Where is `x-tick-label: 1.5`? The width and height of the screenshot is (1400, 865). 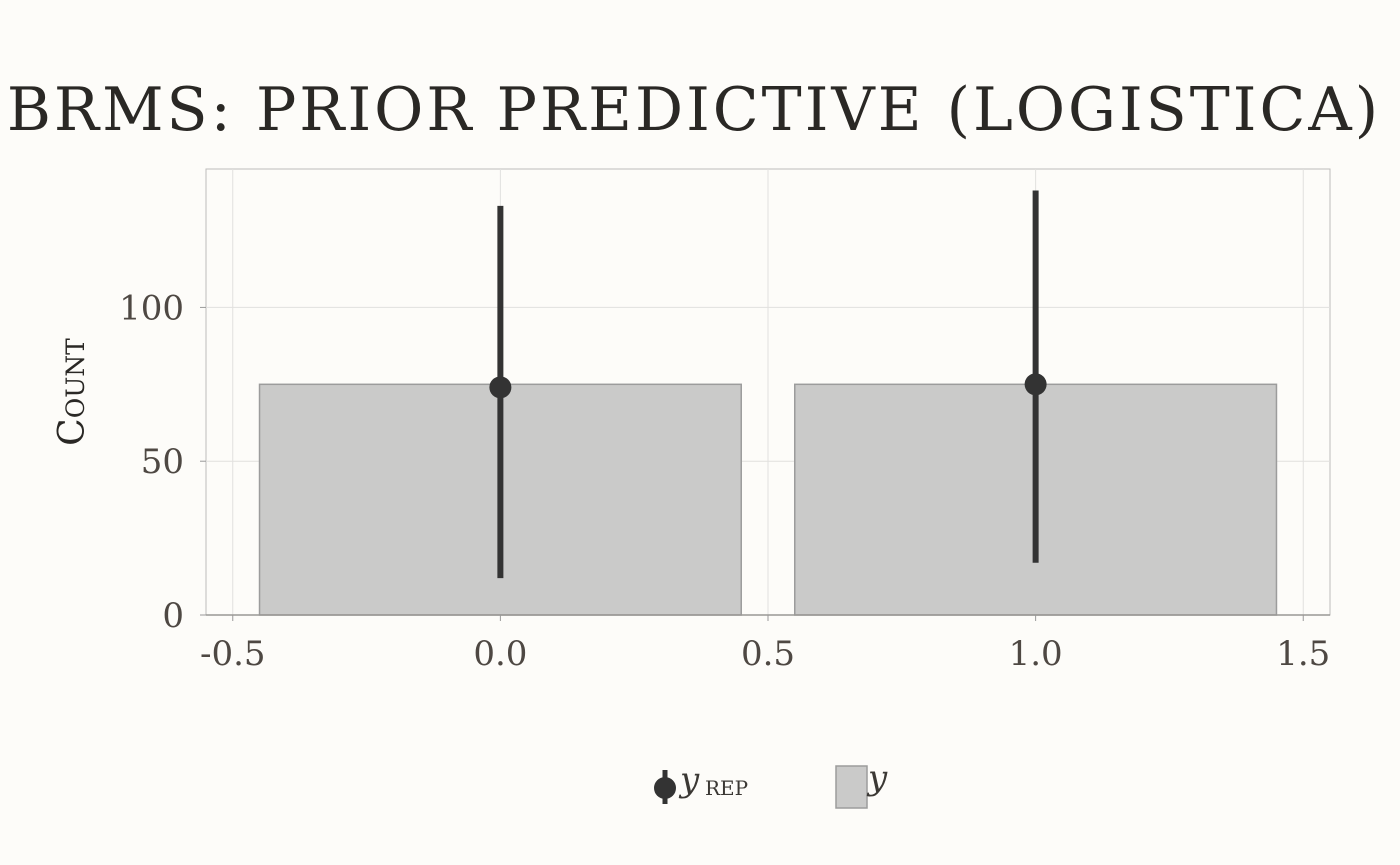
x-tick-label: 1.5 is located at coordinates (1303, 654).